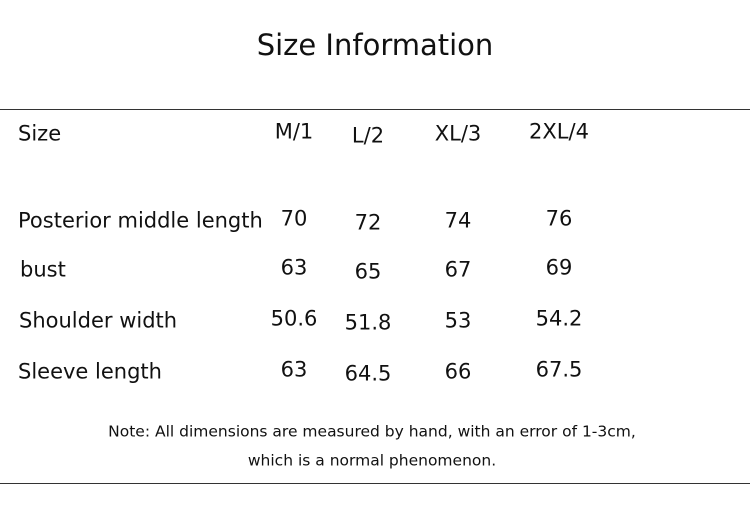  Describe the element at coordinates (368, 322) in the screenshot. I see `table-cell: 51.8` at that location.